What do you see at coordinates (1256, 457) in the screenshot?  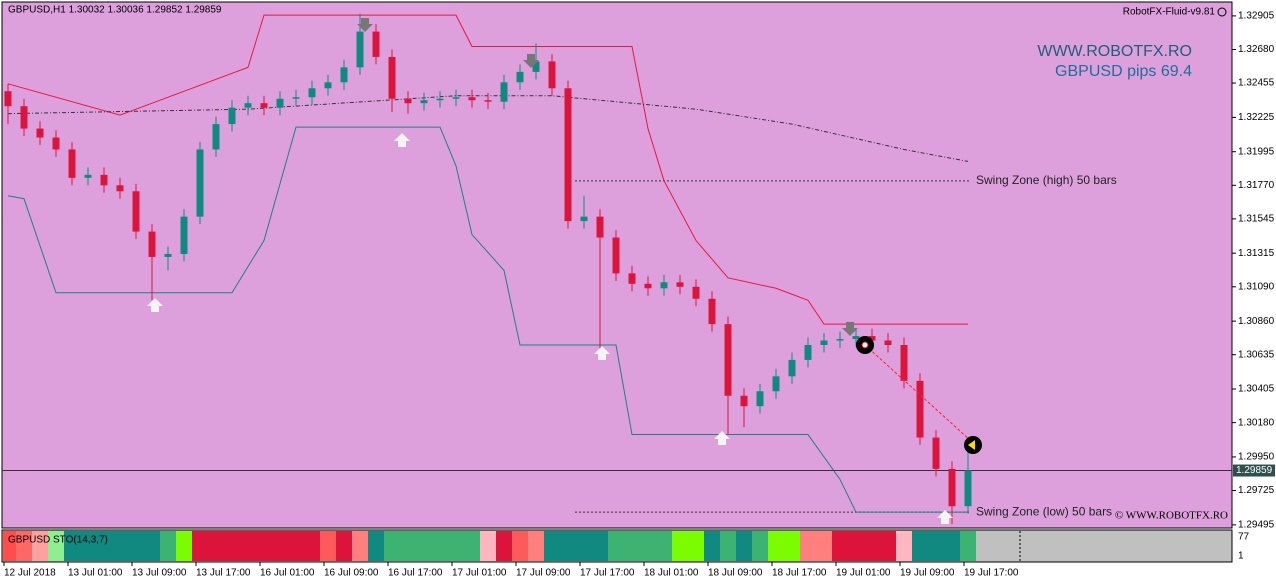 I see `y-tick-label: 1.29950` at bounding box center [1256, 457].